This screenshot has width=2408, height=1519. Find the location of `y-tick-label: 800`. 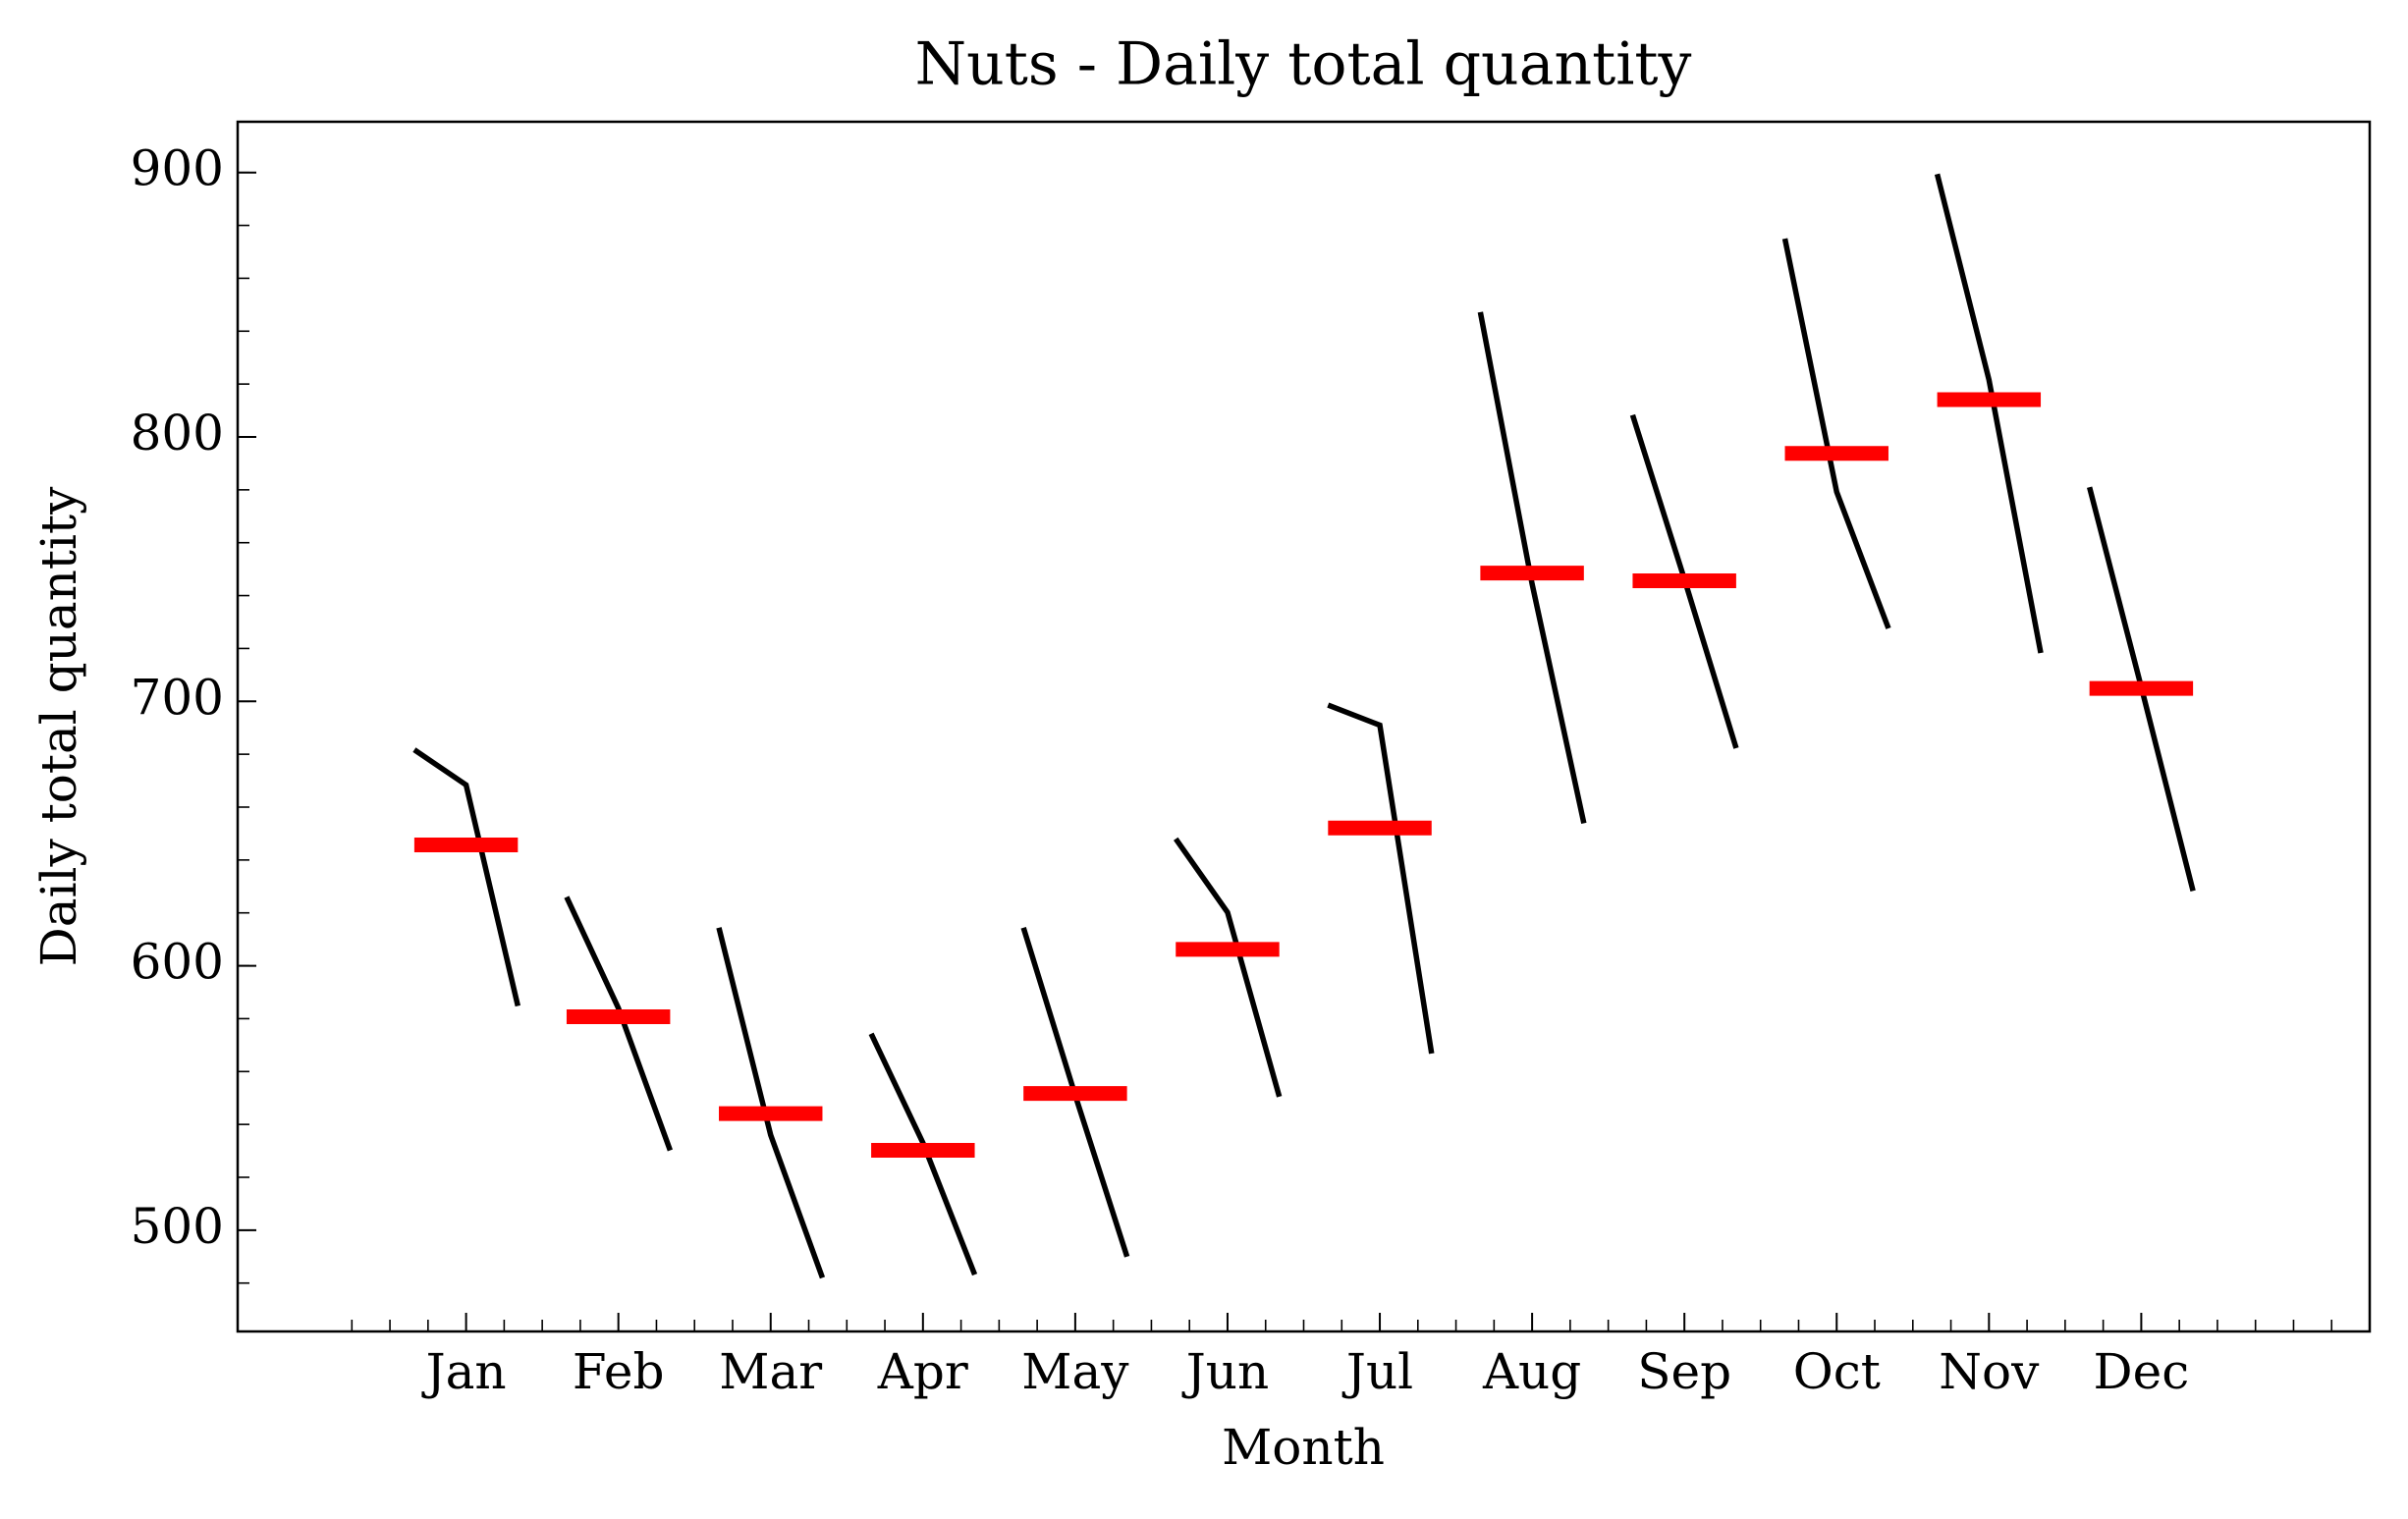

y-tick-label: 800 is located at coordinates (177, 433).